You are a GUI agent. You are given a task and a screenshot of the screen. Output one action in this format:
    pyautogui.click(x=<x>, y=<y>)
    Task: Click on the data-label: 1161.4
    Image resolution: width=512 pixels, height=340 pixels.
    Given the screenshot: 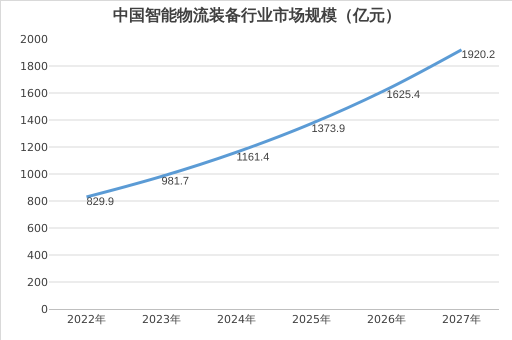 What is the action you would take?
    pyautogui.click(x=253, y=157)
    